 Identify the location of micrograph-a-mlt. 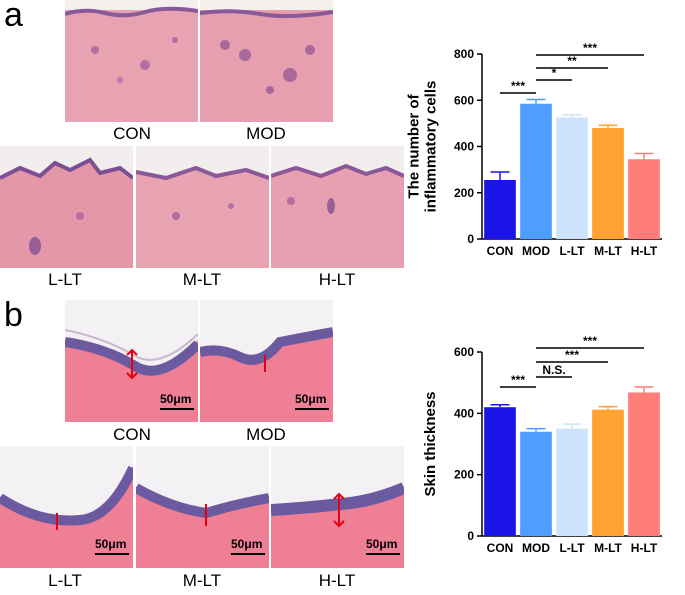
(202, 207).